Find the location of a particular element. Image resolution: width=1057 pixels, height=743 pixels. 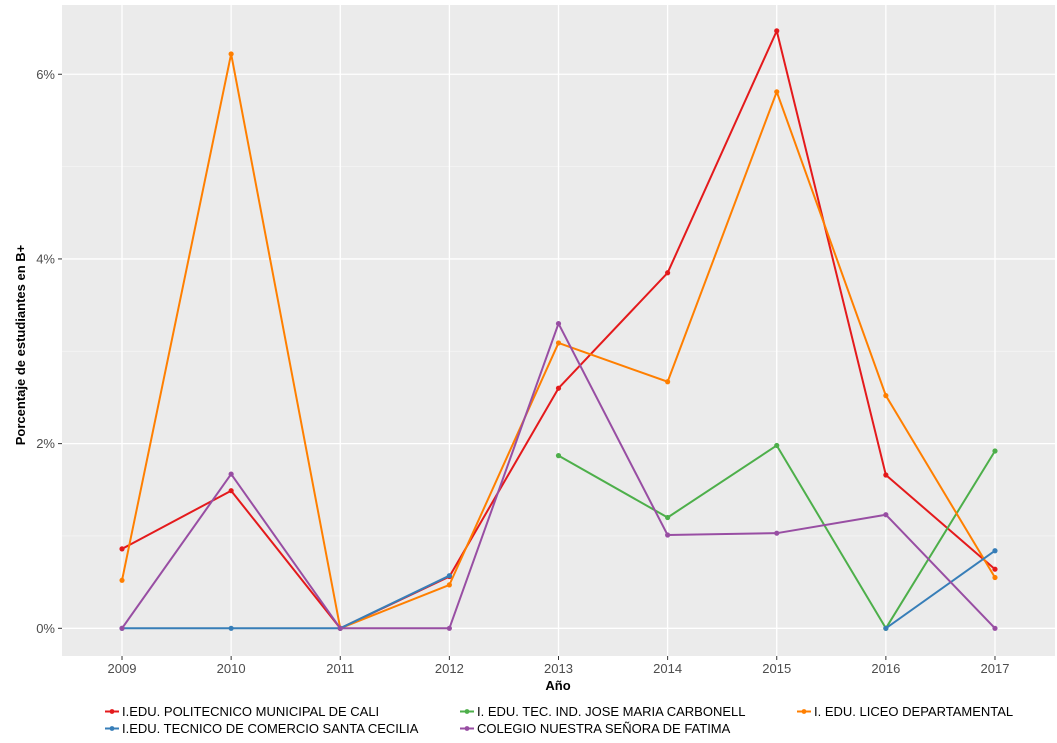

legend-label: I. EDU. LICEO DEPARTAMENTAL is located at coordinates (913, 711).